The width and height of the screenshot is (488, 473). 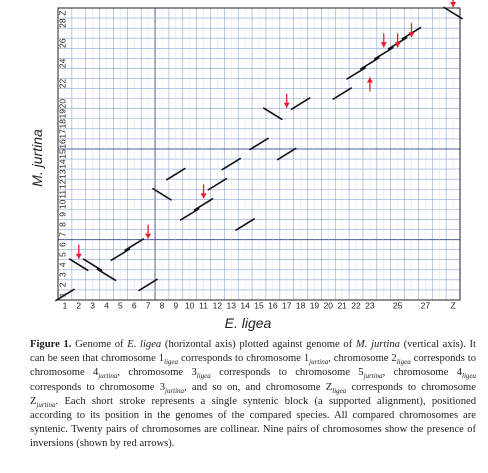 What do you see at coordinates (62, 144) in the screenshot?
I see `y-tick-label: 16` at bounding box center [62, 144].